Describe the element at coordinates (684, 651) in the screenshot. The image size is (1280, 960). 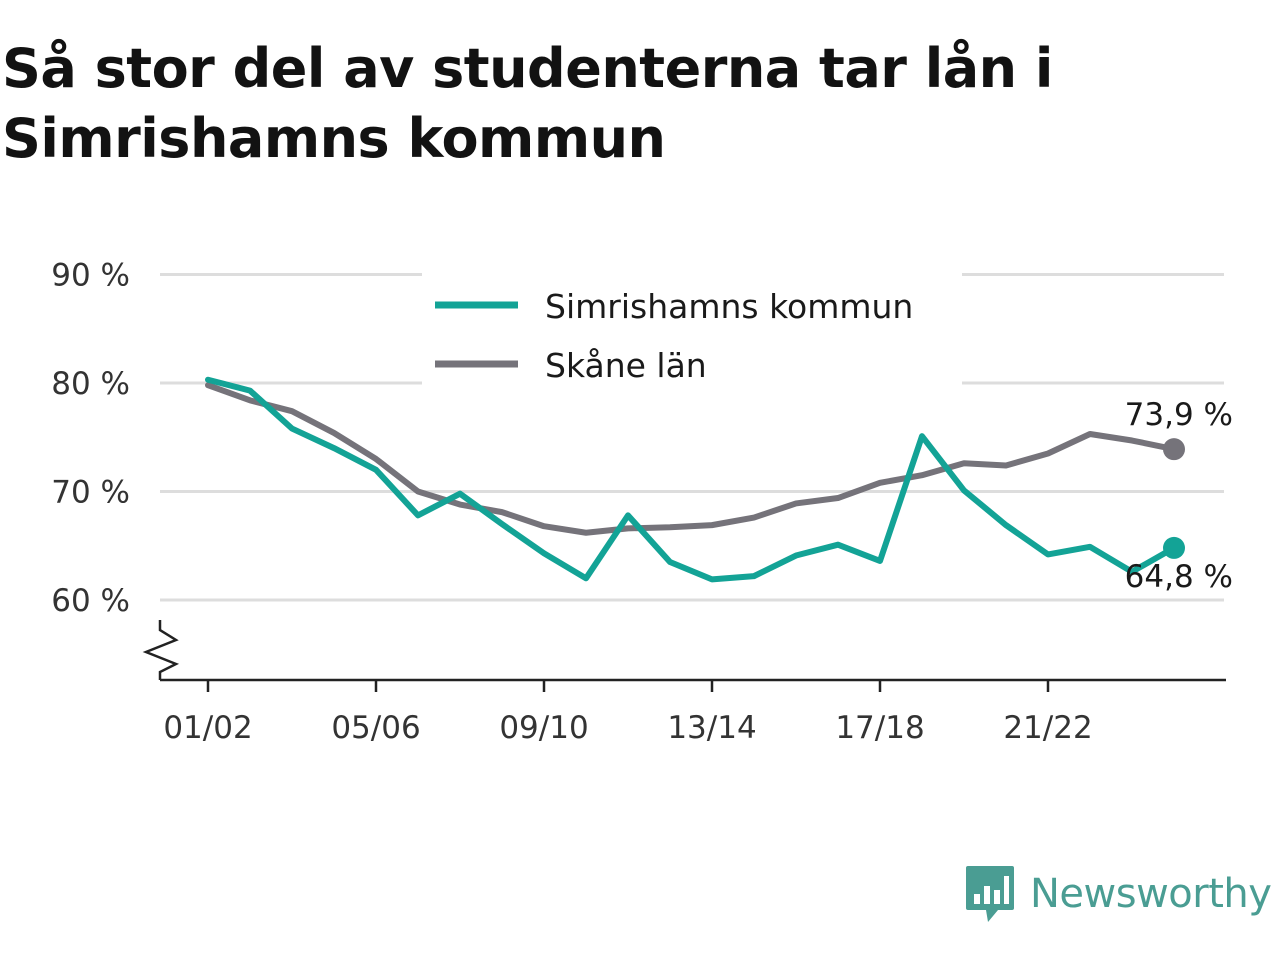
I see `axes` at that location.